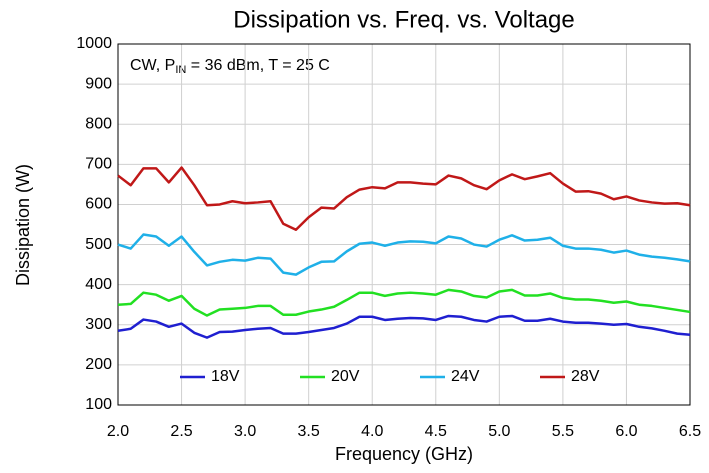 This screenshot has height=473, width=709. Describe the element at coordinates (152, 65) in the screenshot. I see `annotation-text: CW, P` at that location.